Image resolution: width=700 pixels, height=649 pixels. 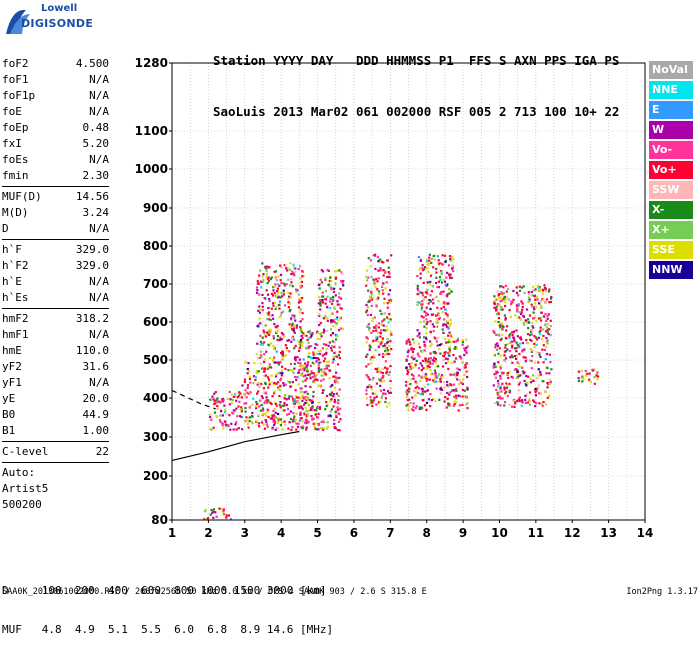 I want to click on param-row: B1 1.00, so click(x=55, y=431).